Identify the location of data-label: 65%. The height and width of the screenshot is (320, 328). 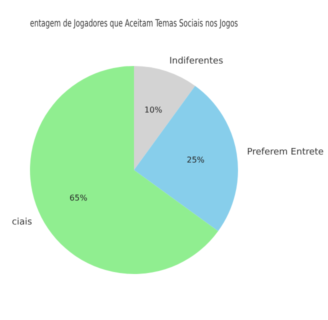
(79, 197).